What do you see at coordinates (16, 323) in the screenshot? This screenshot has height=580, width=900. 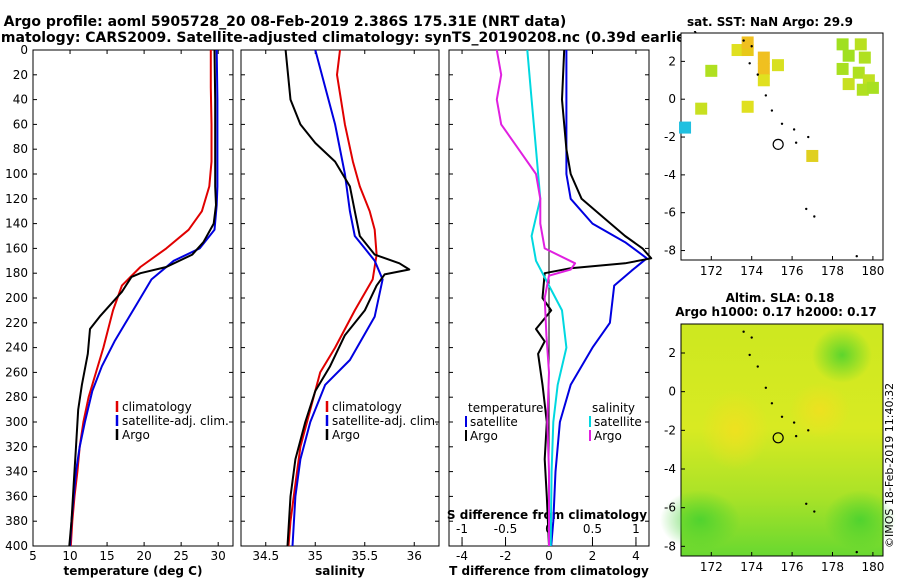 I see `y-tick-label: 220` at bounding box center [16, 323].